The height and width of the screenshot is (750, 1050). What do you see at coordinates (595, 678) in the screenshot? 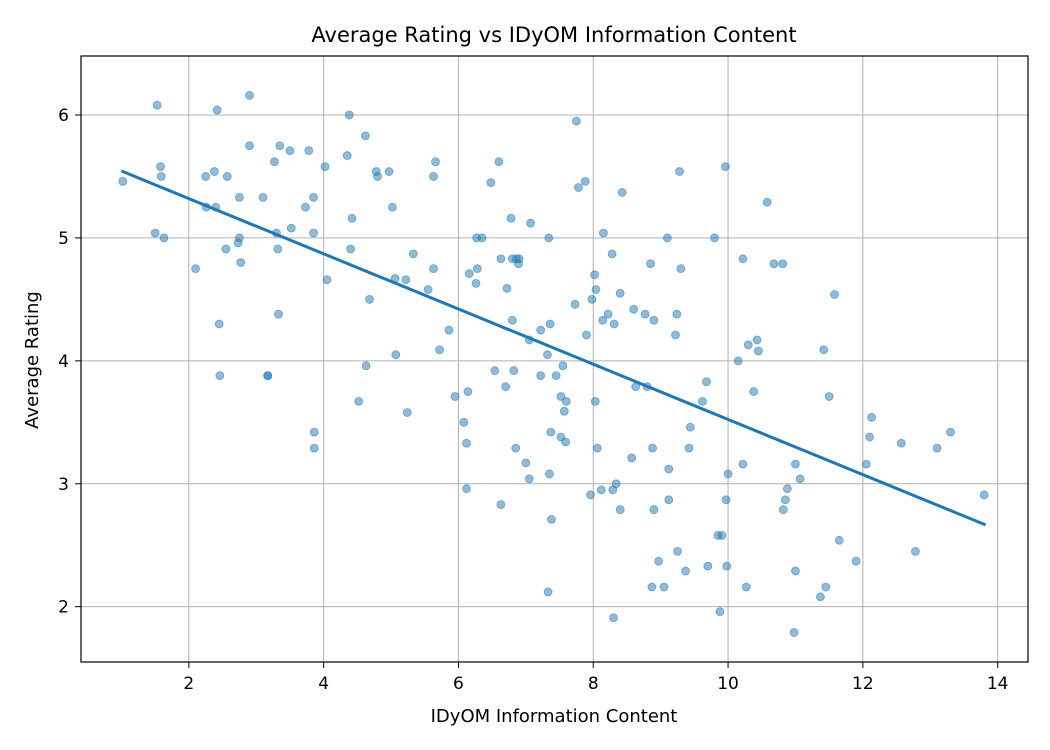
I see `x-axis-ticks: 2 4 6 8 10 12 14` at bounding box center [595, 678].